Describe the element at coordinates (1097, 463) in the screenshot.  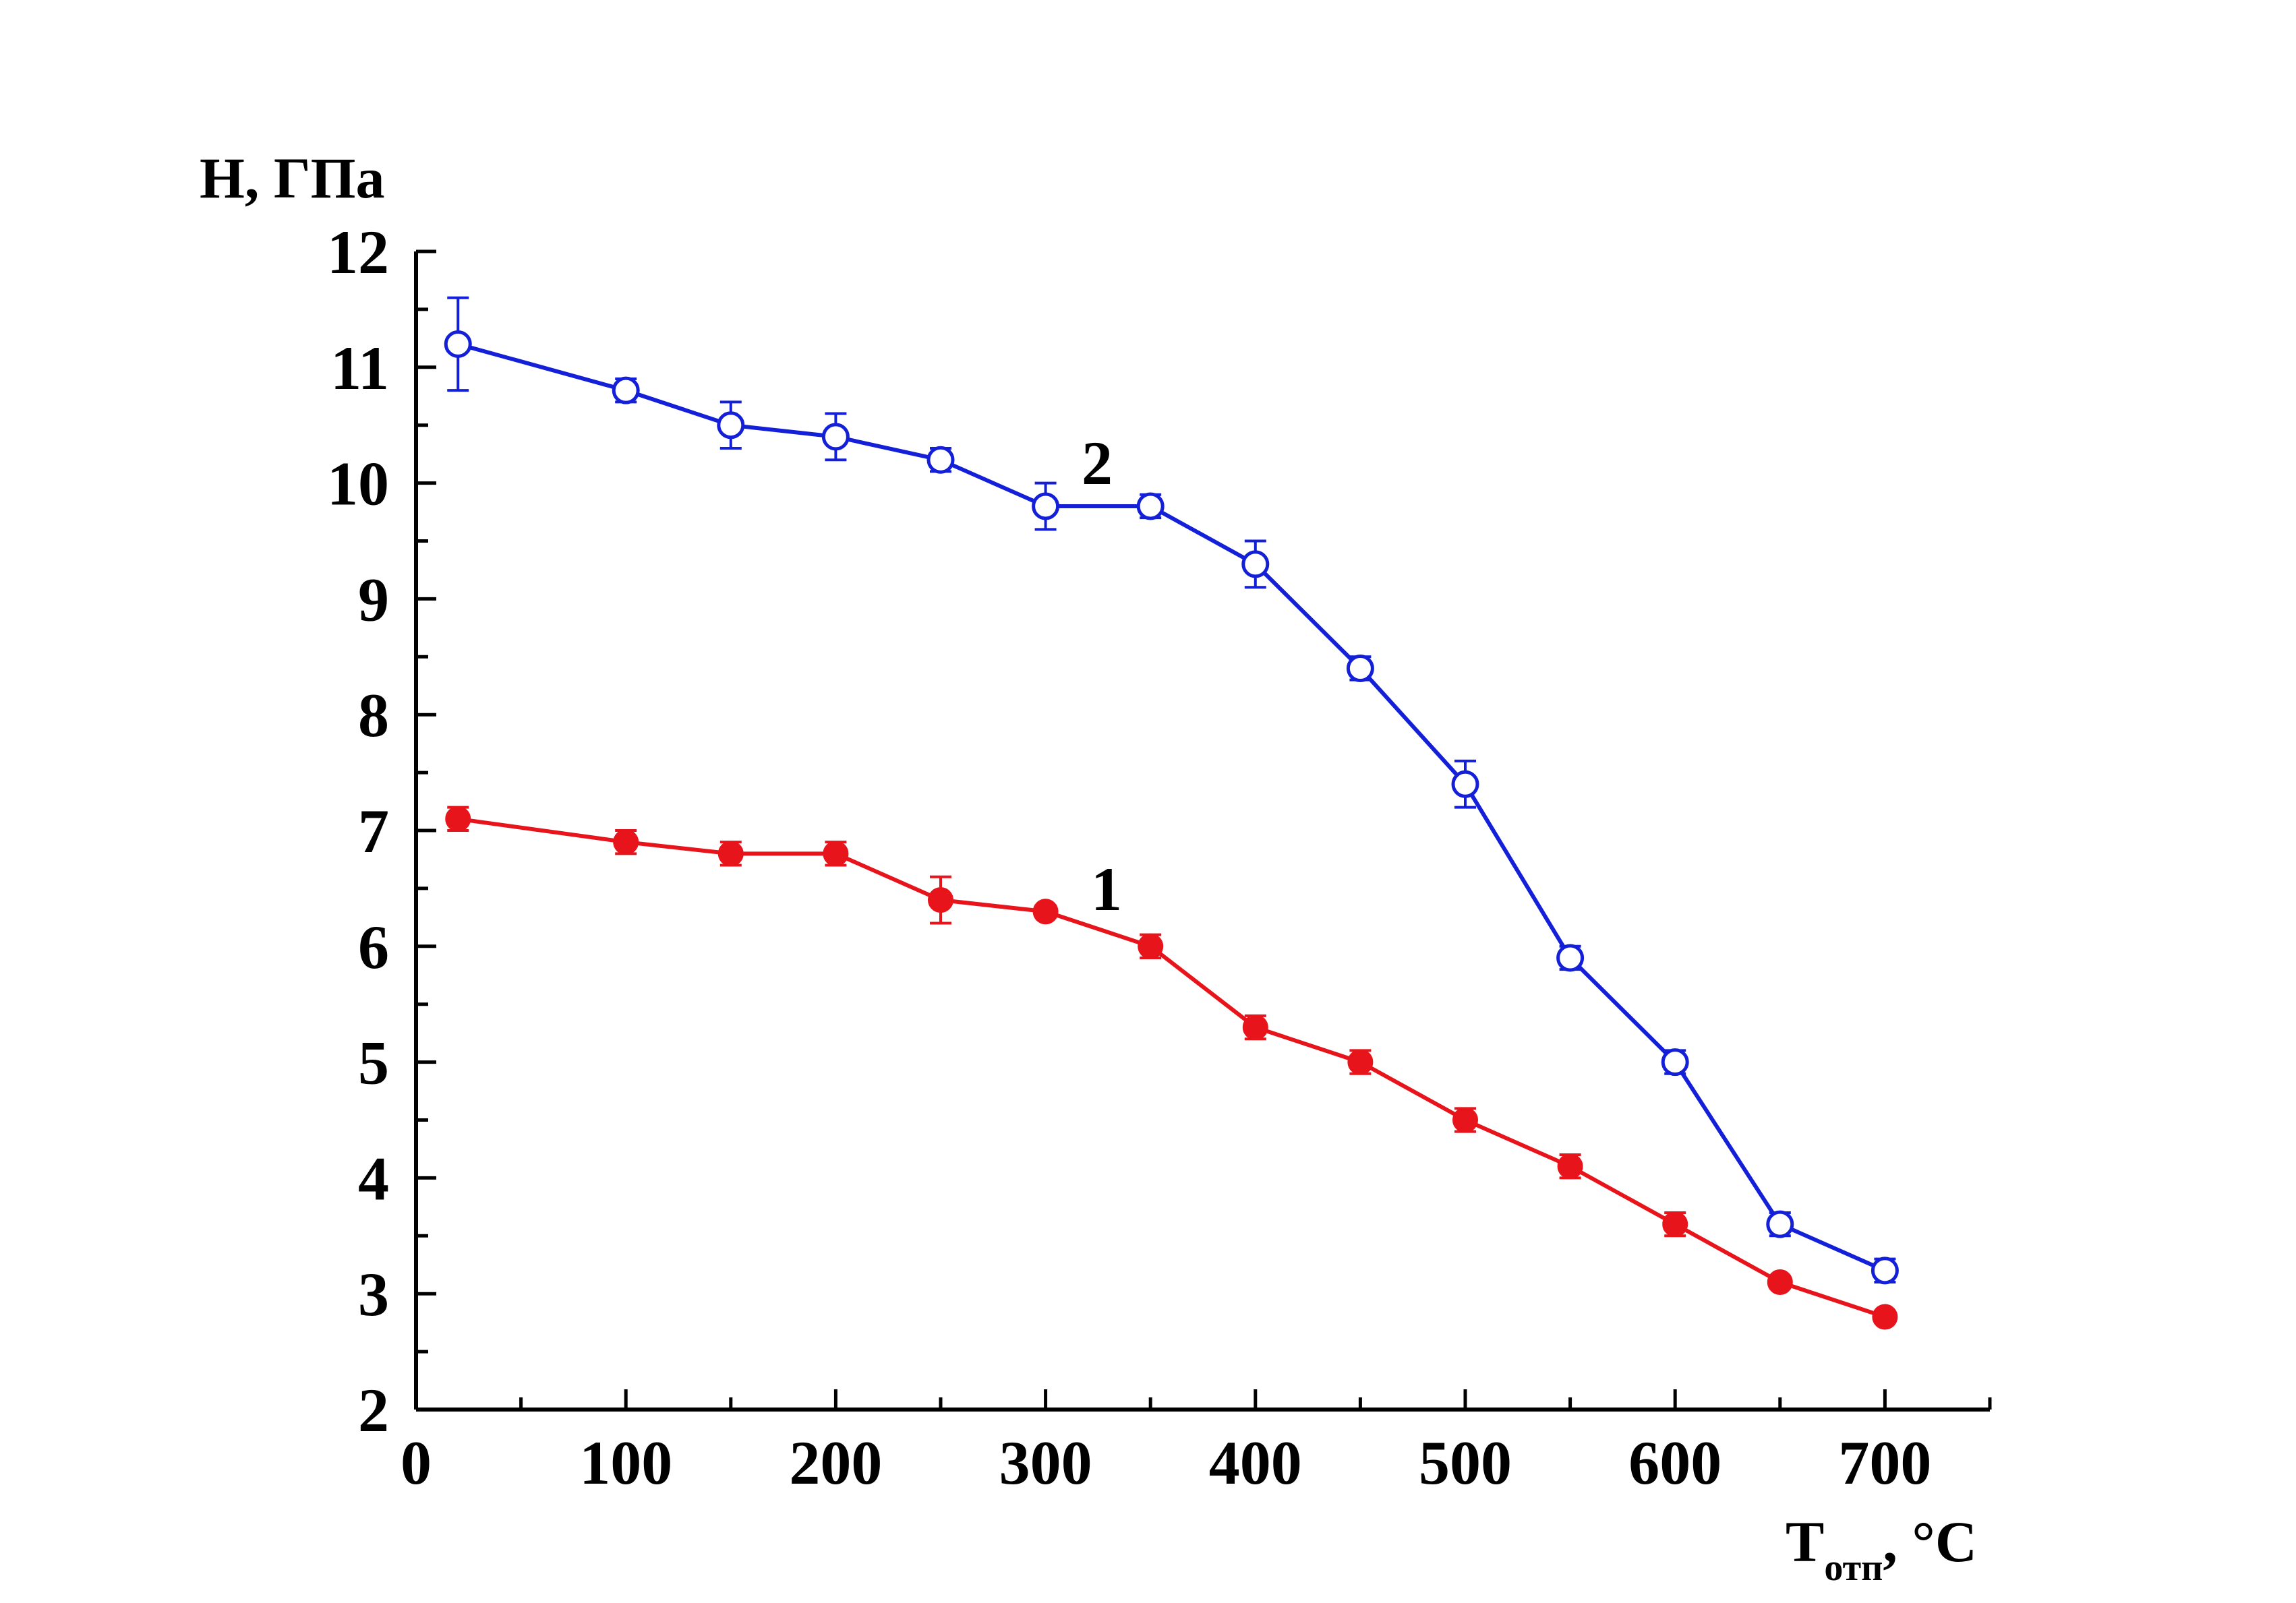
I see `series-label-2: 2` at that location.